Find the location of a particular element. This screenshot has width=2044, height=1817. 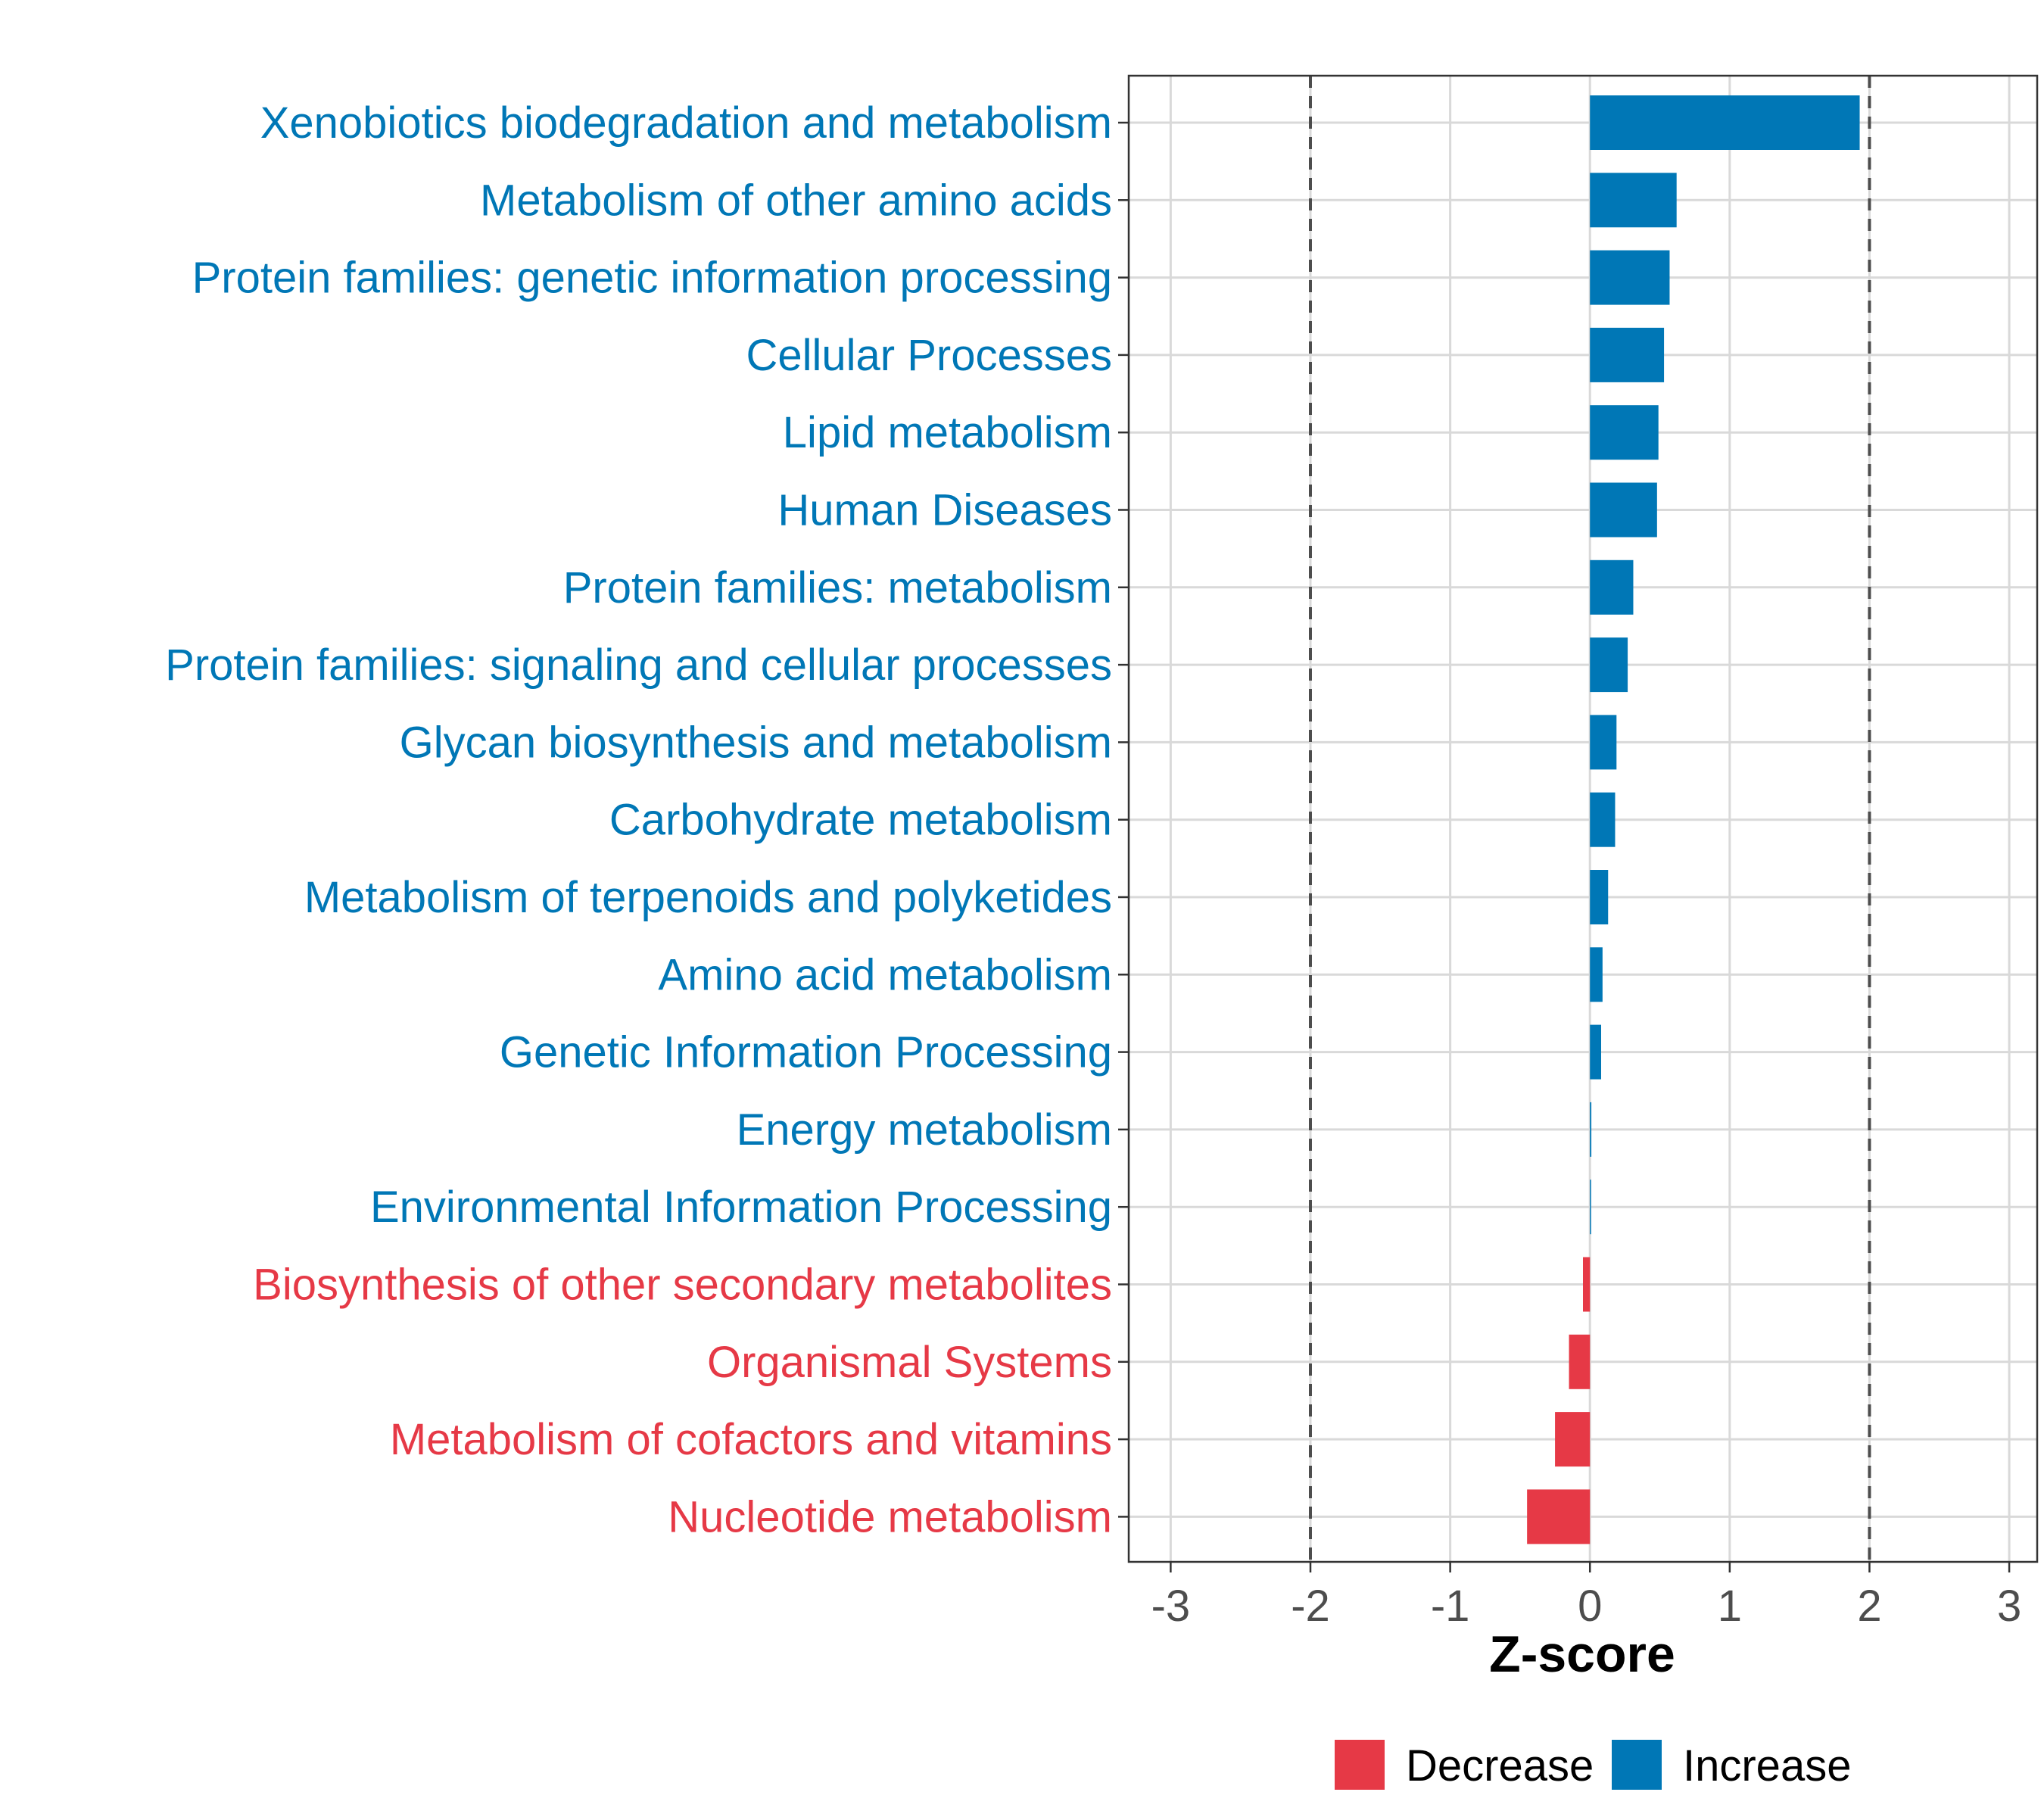

category-label: Metabolism of cofactors and vitamins is located at coordinates (751, 1439).